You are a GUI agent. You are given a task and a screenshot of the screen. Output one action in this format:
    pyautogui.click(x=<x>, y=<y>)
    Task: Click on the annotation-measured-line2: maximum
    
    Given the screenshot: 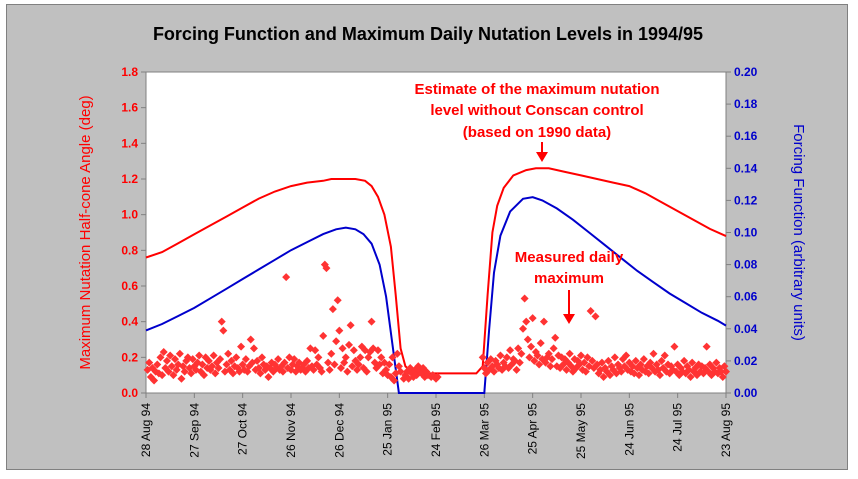 What is the action you would take?
    pyautogui.click(x=569, y=278)
    